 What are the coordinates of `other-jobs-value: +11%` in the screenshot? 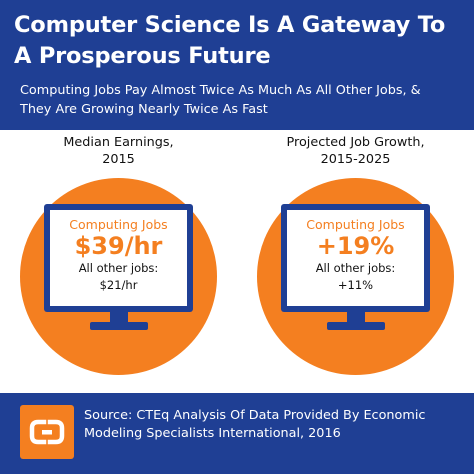 It's located at (355, 285).